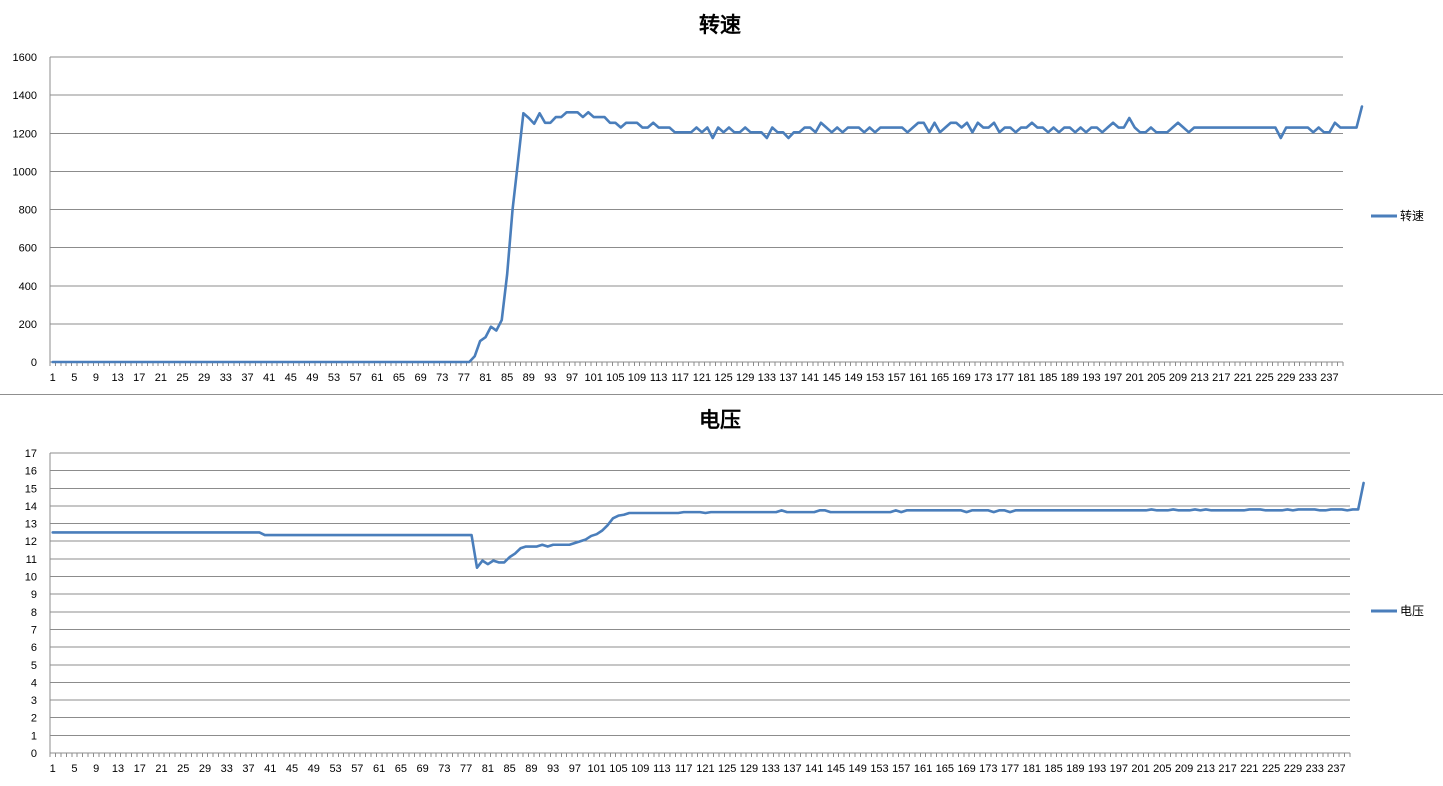 This screenshot has height=786, width=1443. What do you see at coordinates (720, 420) in the screenshot?
I see `voltage-chart-title: 电压` at bounding box center [720, 420].